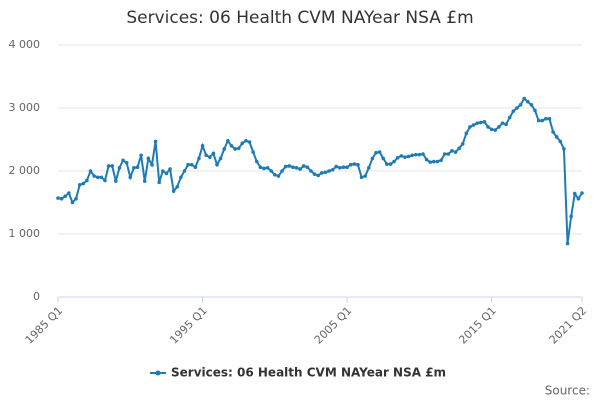 The image size is (600, 400). I want to click on x-tick-label: 2015 Q1, so click(477, 325).